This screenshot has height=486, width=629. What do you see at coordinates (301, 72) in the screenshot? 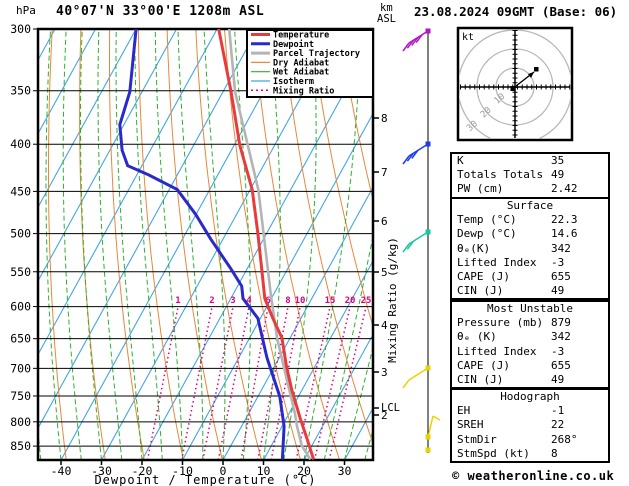
I see `legend-label: Wet Adiabat` at bounding box center [301, 72].